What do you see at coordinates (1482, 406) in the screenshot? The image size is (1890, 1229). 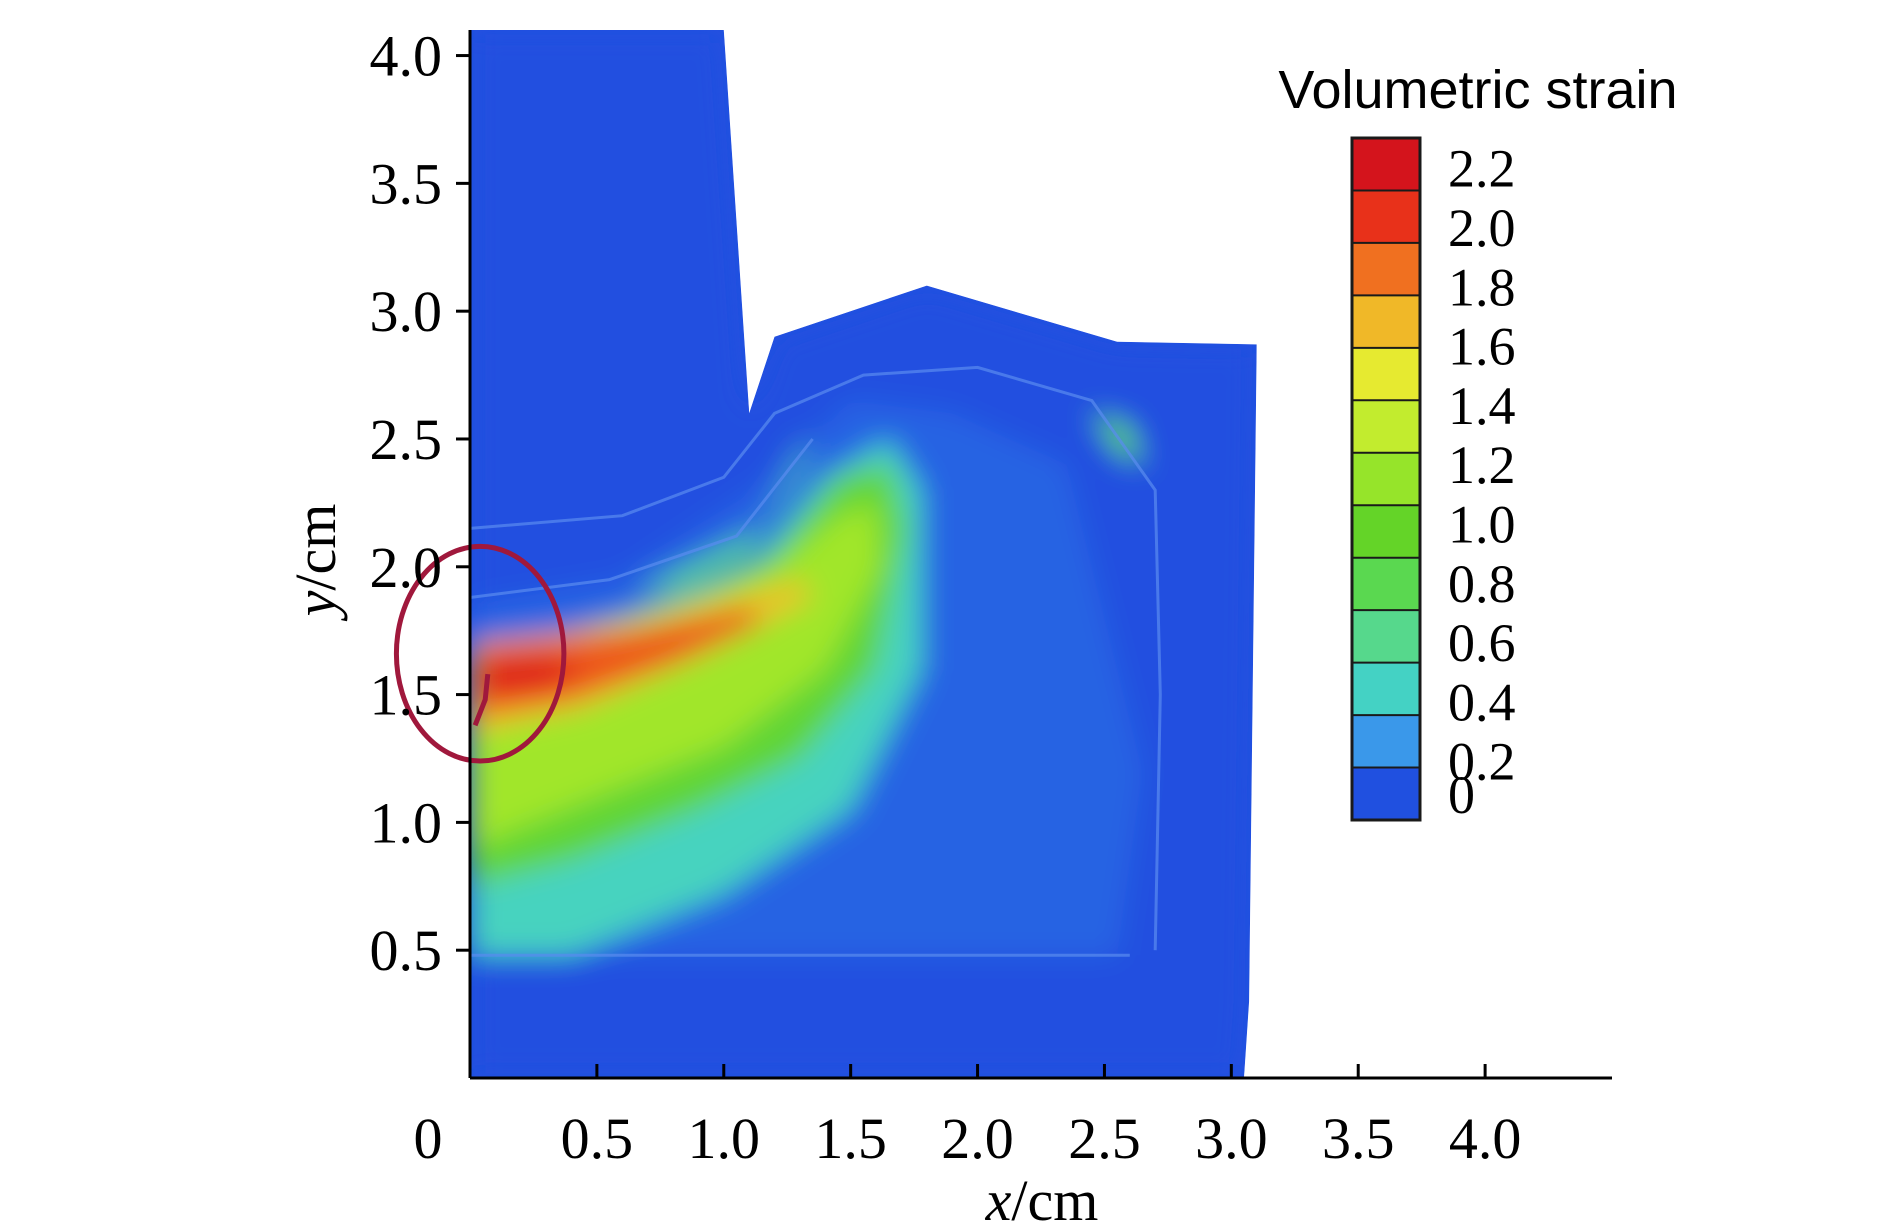 I see `colorbar-tick-label: 1.4` at bounding box center [1482, 406].